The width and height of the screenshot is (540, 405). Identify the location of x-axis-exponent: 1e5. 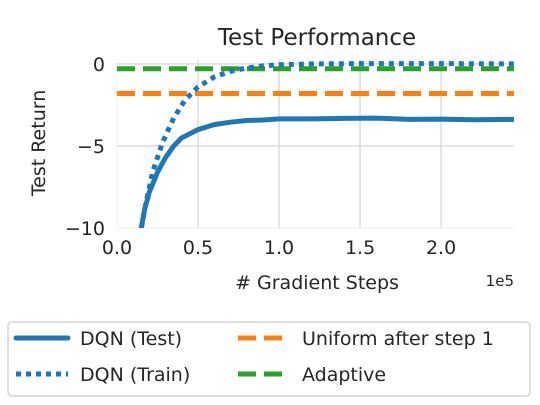
(500, 281).